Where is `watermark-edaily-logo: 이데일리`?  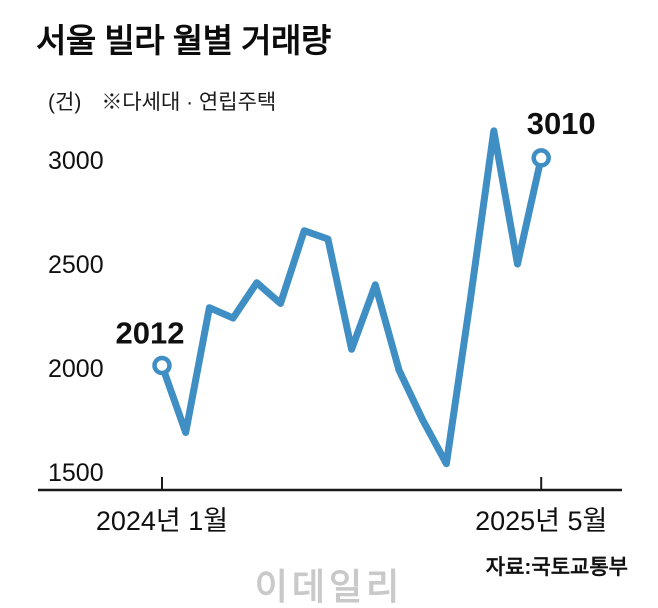 watermark-edaily-logo: 이데일리 is located at coordinates (329, 586).